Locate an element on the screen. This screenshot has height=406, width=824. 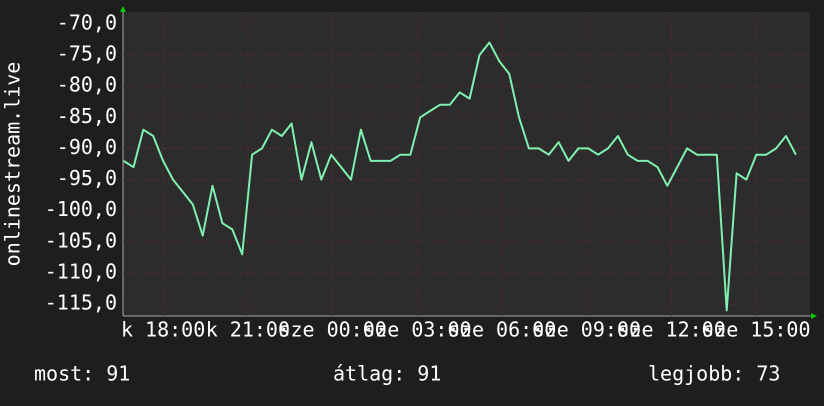
y-tick-label: -85,0 is located at coordinates (87, 116).